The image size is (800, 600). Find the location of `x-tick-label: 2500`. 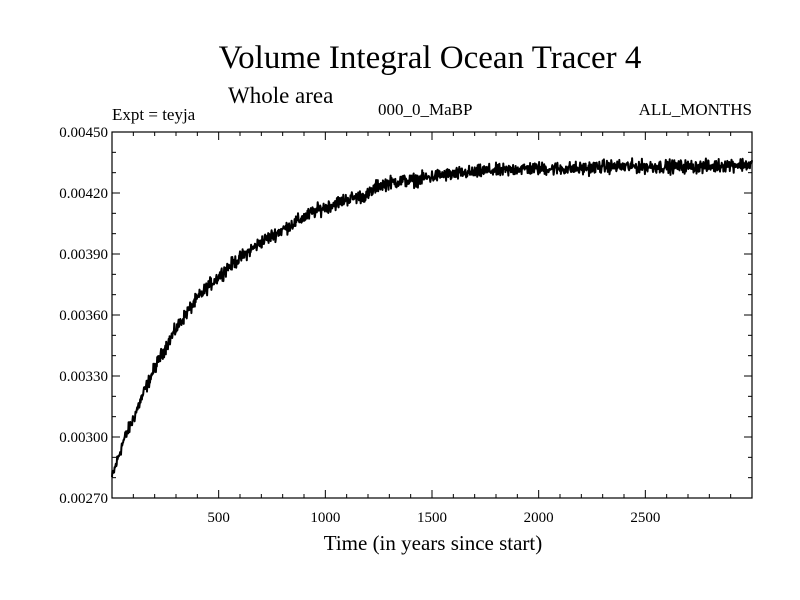

x-tick-label: 2500 is located at coordinates (645, 518).